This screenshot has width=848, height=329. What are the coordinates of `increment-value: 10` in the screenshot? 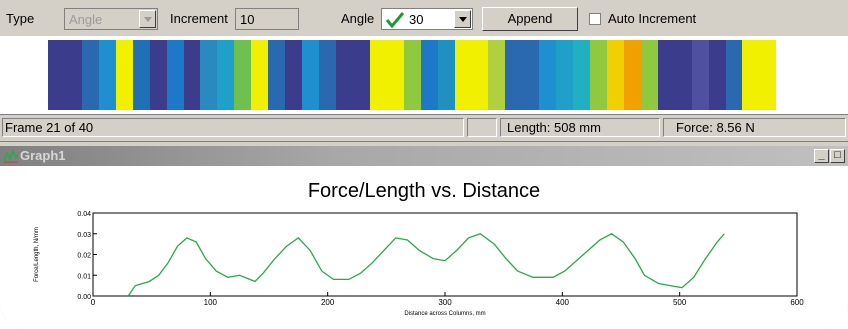 It's located at (247, 19).